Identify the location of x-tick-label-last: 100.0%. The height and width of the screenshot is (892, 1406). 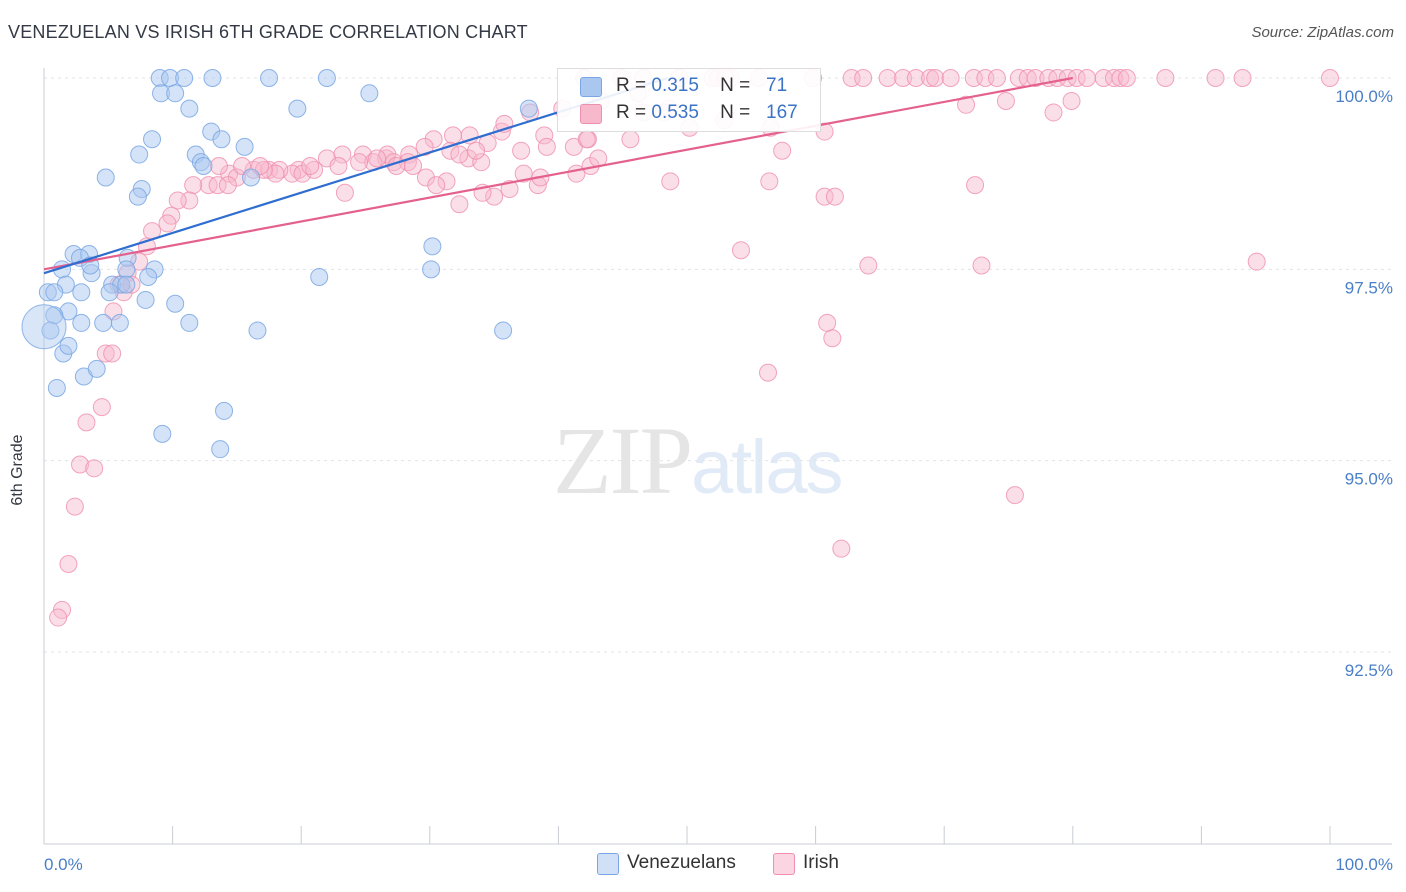
(1364, 864).